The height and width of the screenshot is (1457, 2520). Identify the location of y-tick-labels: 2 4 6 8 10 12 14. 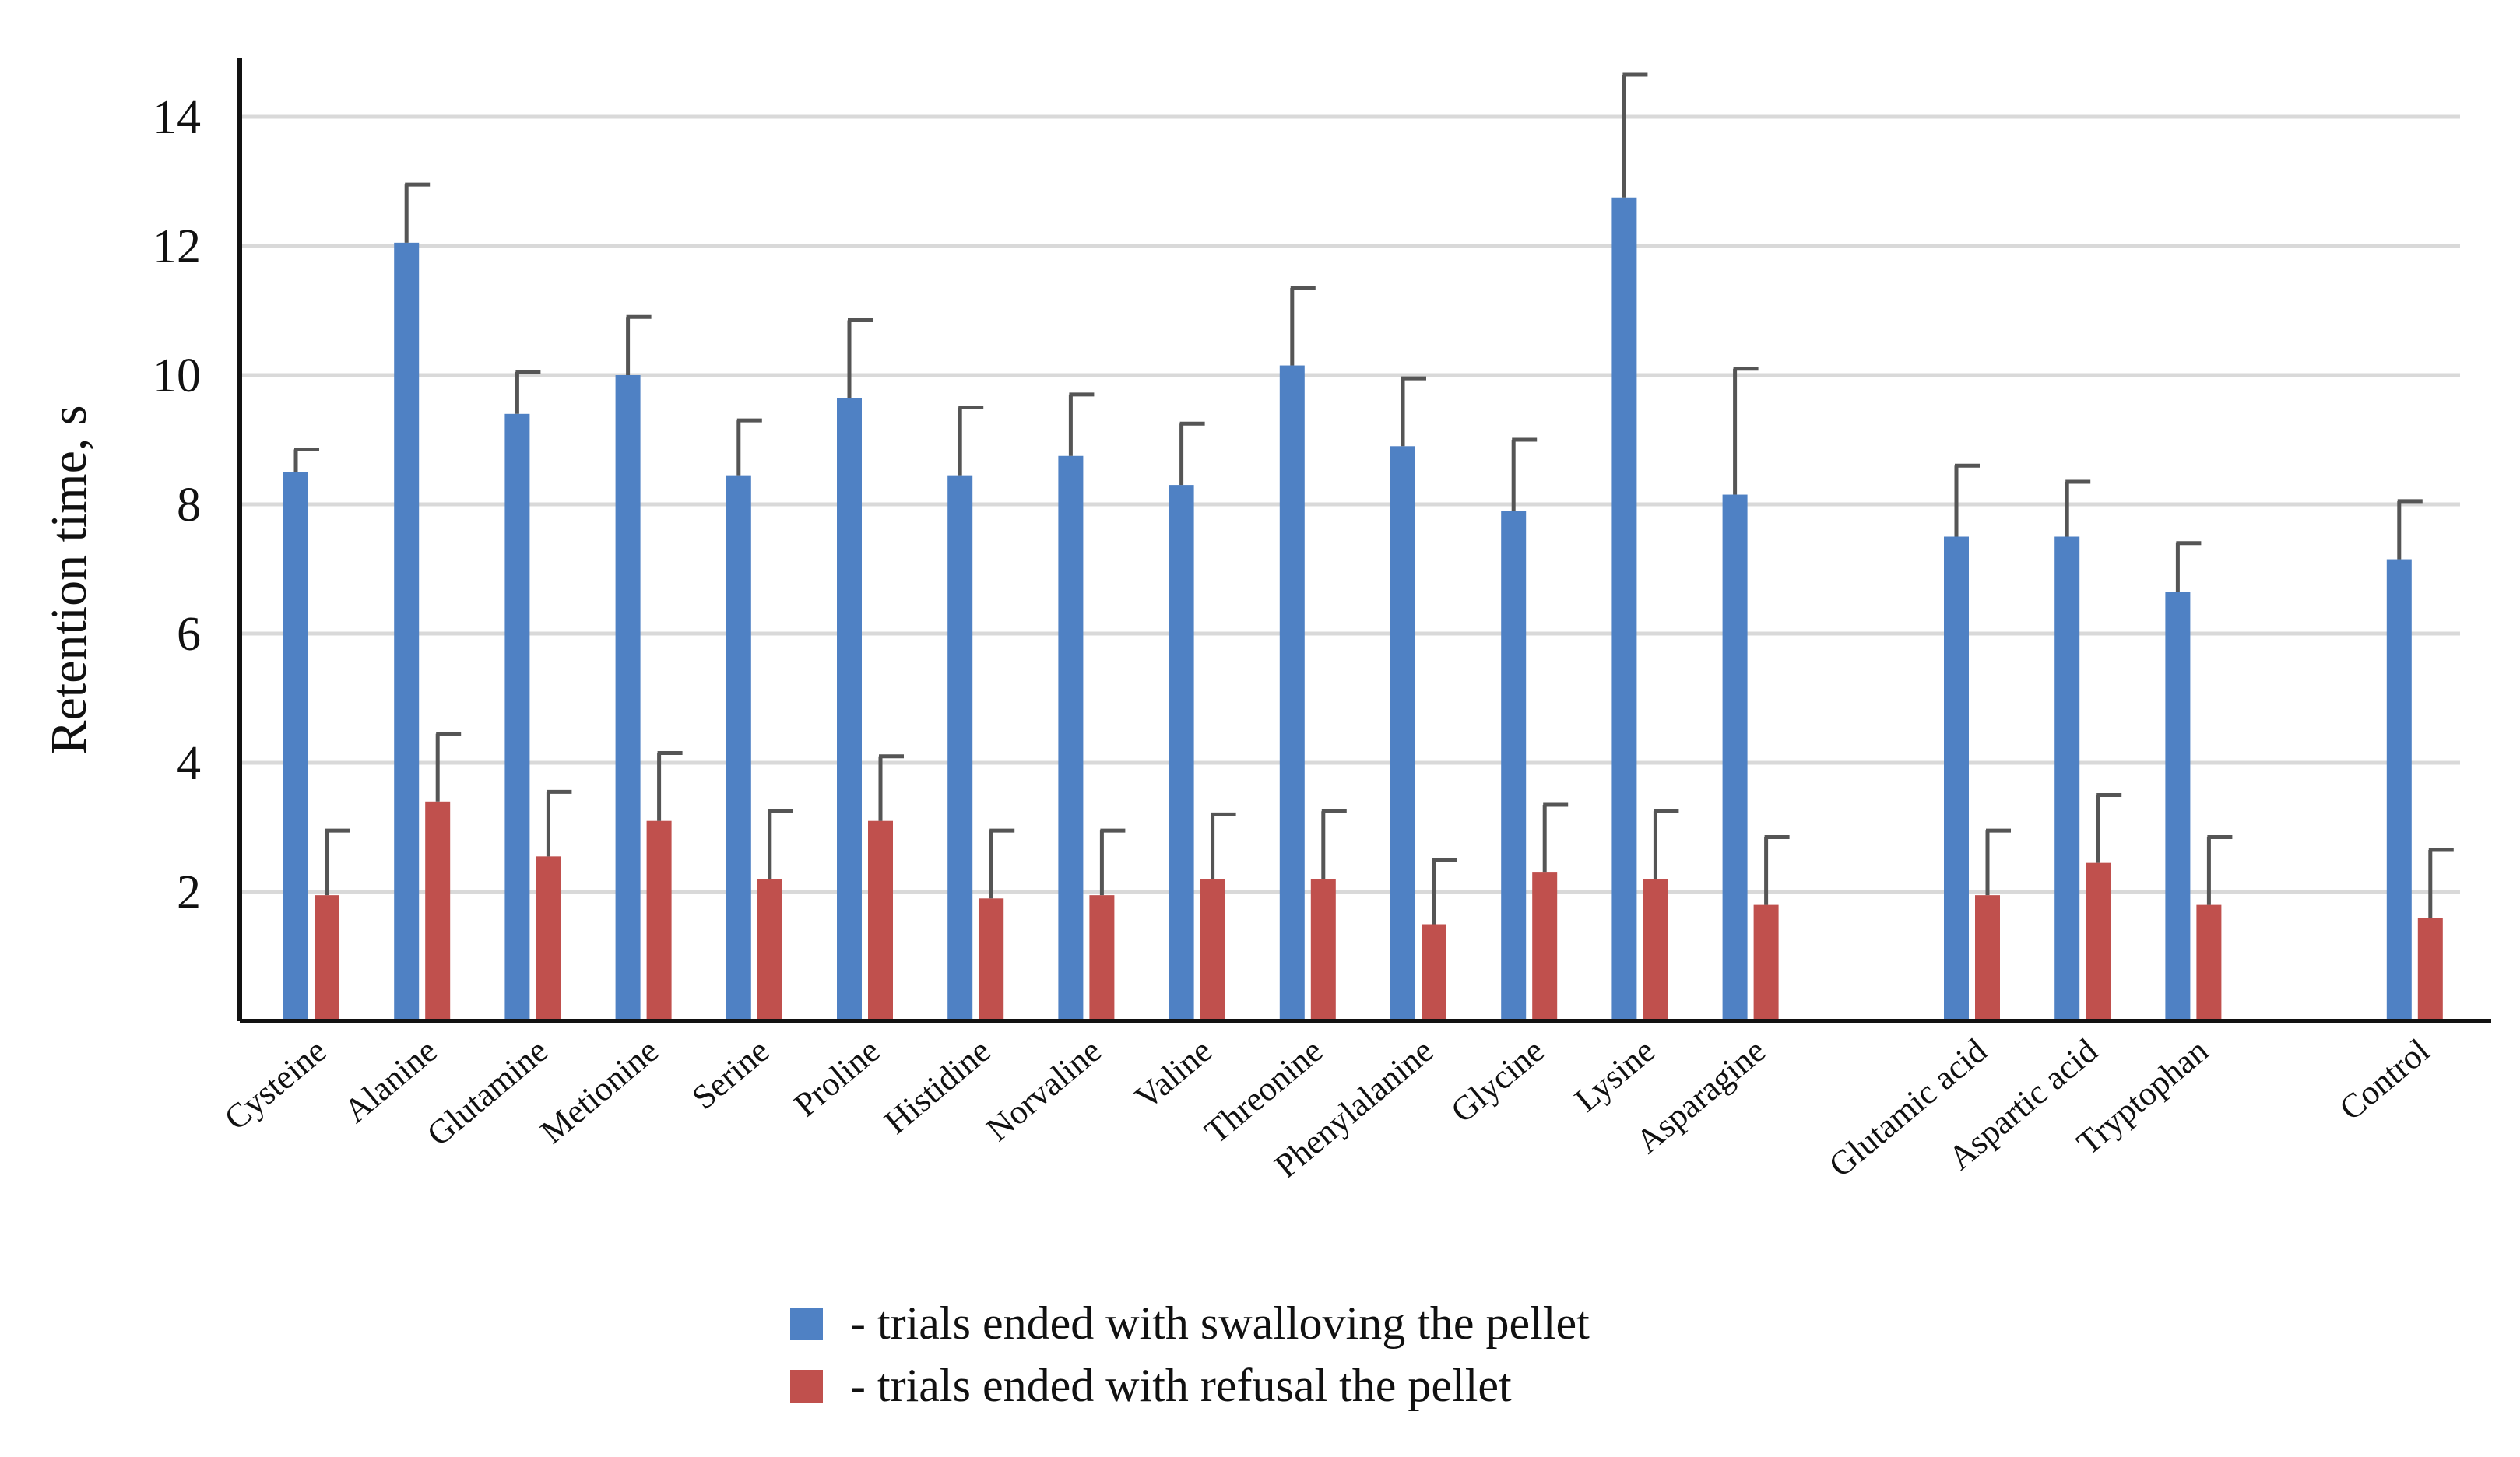
(177, 505).